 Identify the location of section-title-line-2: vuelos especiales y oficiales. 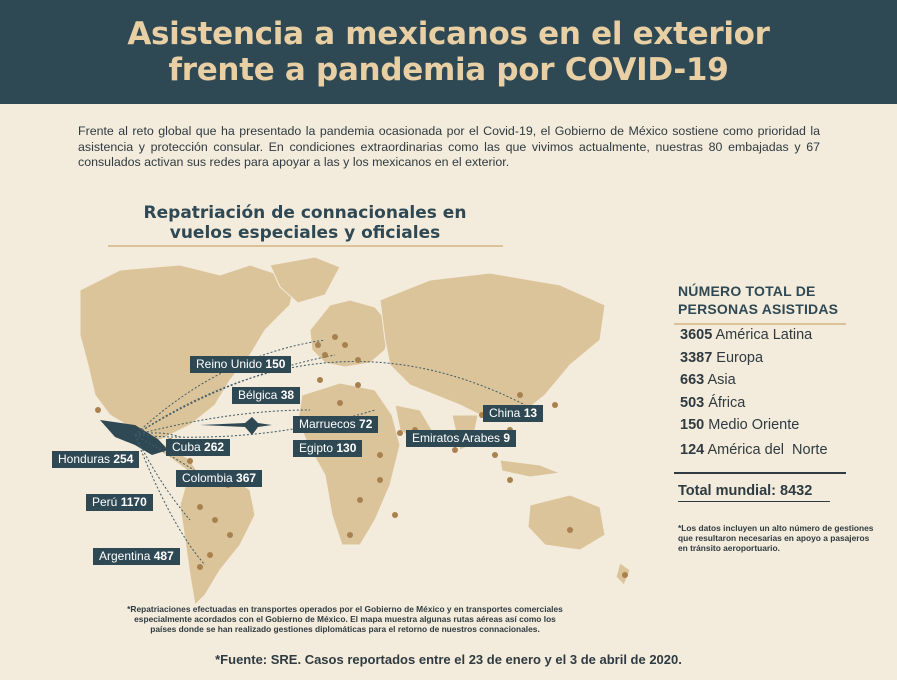
(305, 233).